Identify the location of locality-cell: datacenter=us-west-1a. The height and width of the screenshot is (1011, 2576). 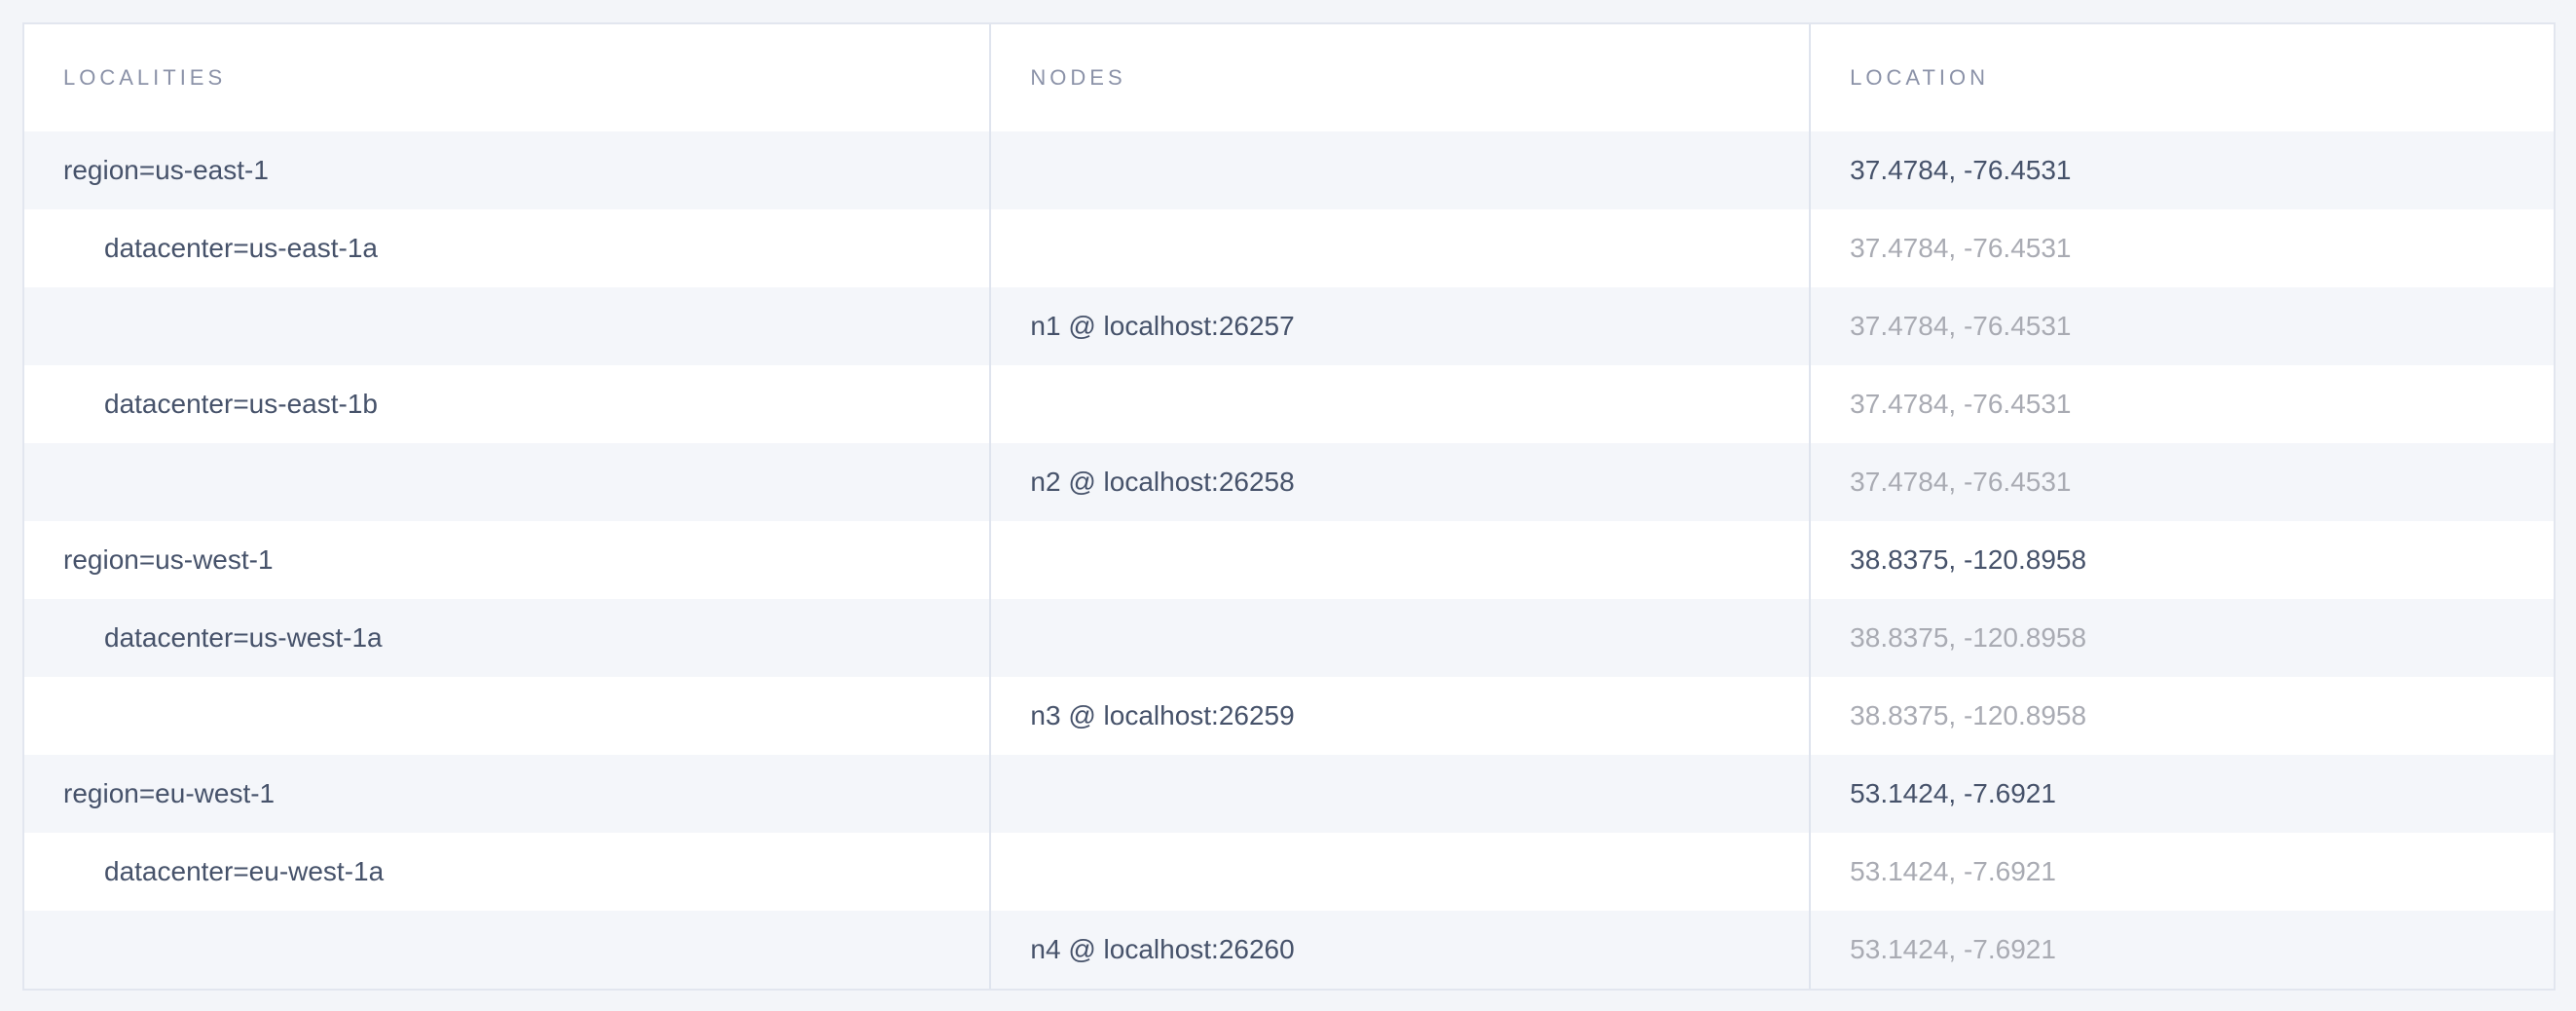
(507, 638).